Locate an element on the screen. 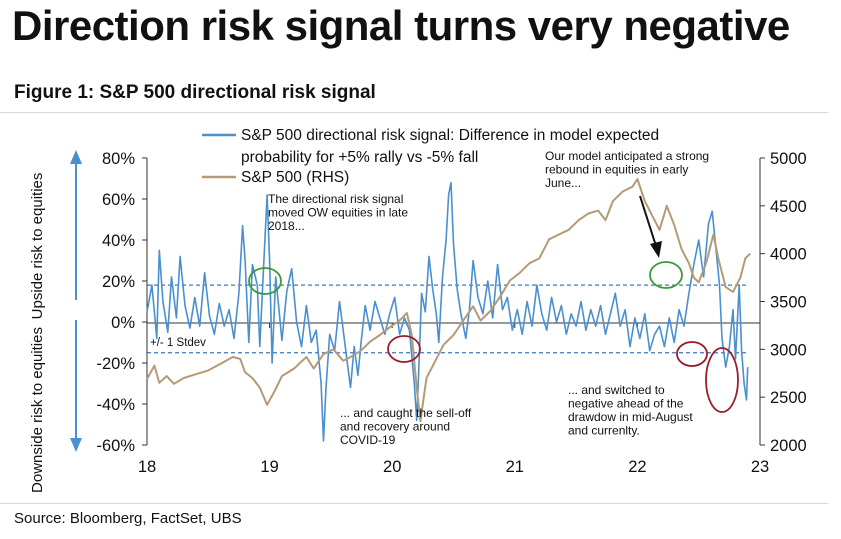  annotation-text-a1: moved OW equities in late is located at coordinates (338, 213).